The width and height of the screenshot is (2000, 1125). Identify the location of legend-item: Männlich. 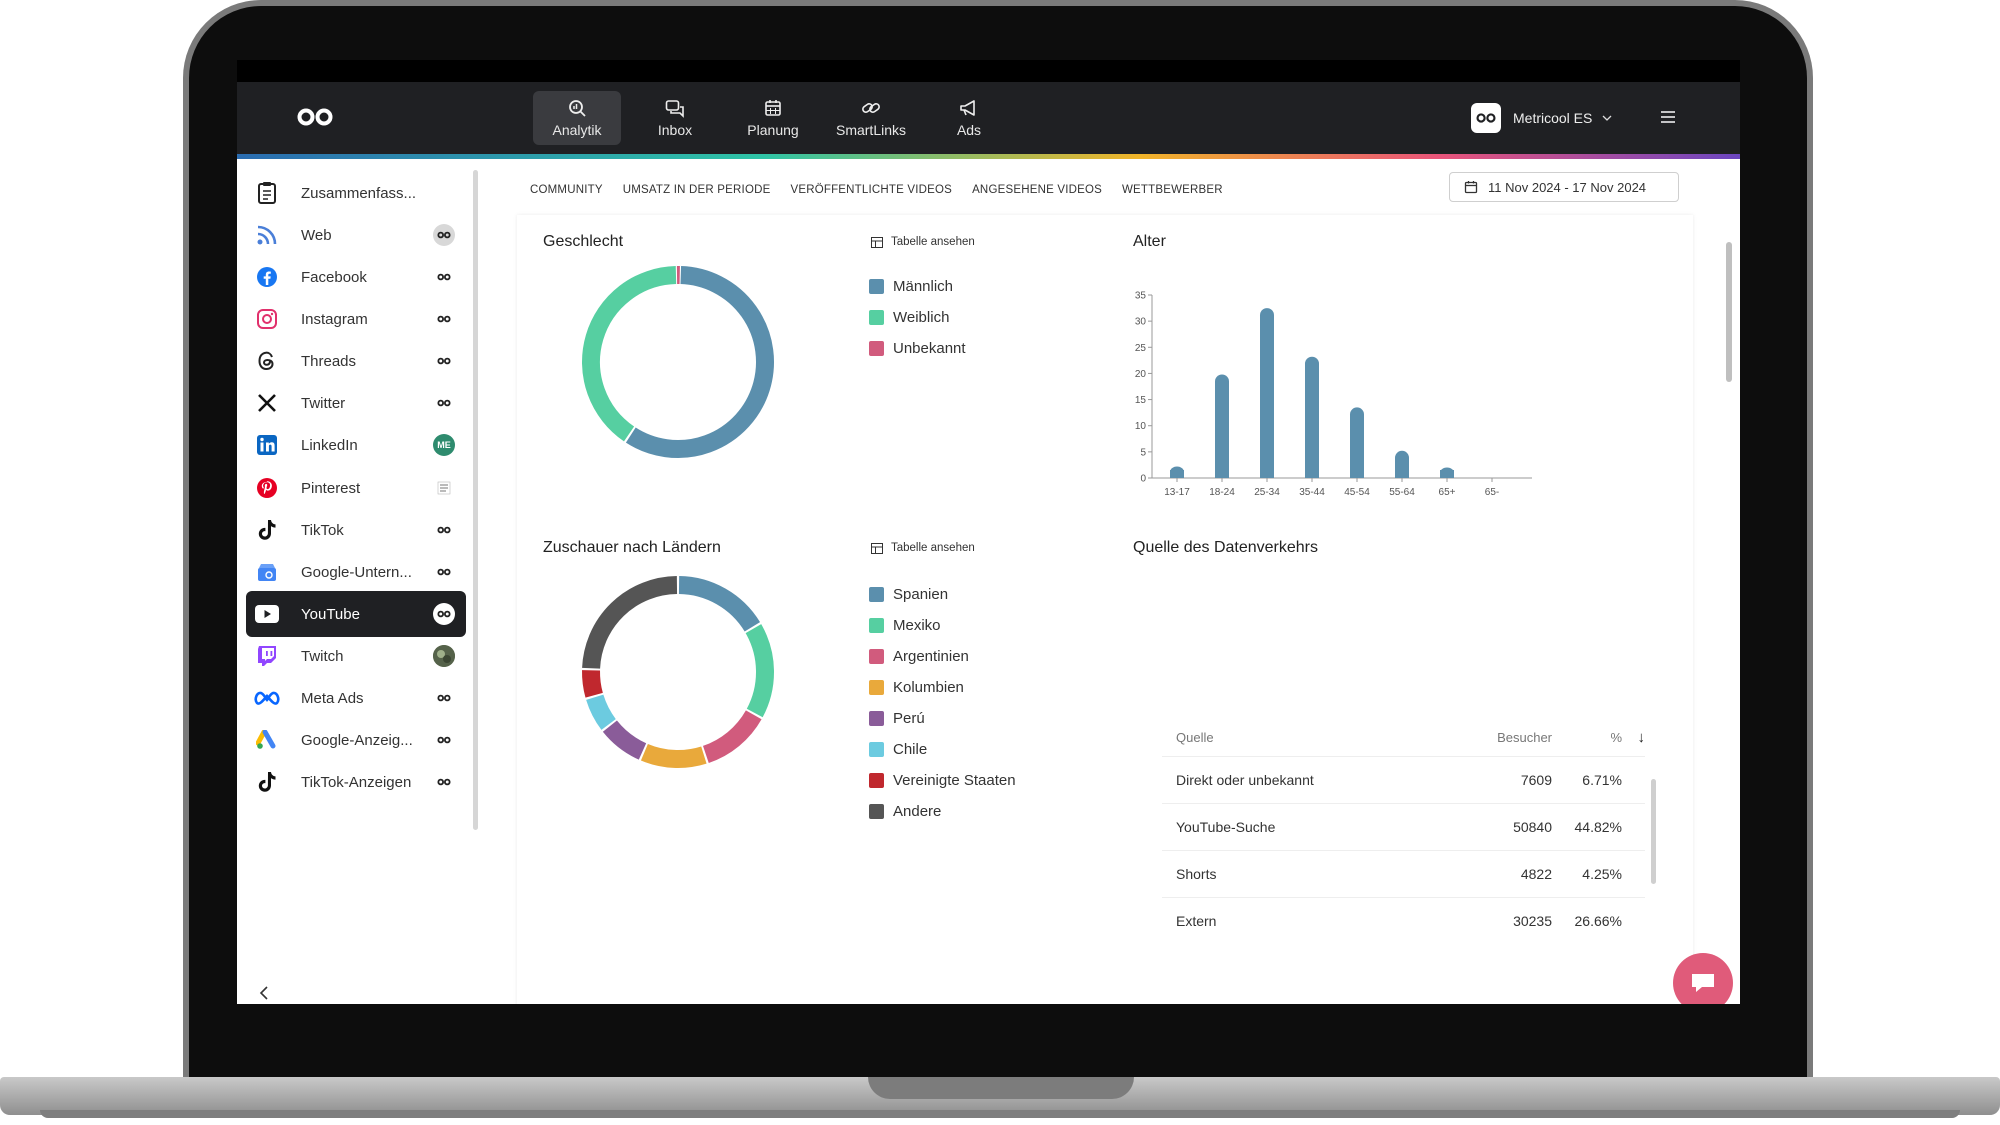
(917, 286).